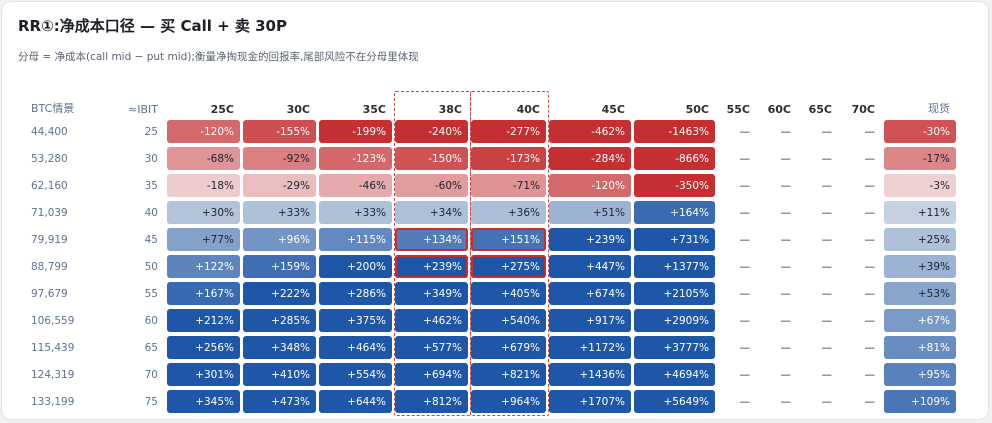 The height and width of the screenshot is (423, 992). What do you see at coordinates (431, 347) in the screenshot?
I see `return-cell: +577%` at bounding box center [431, 347].